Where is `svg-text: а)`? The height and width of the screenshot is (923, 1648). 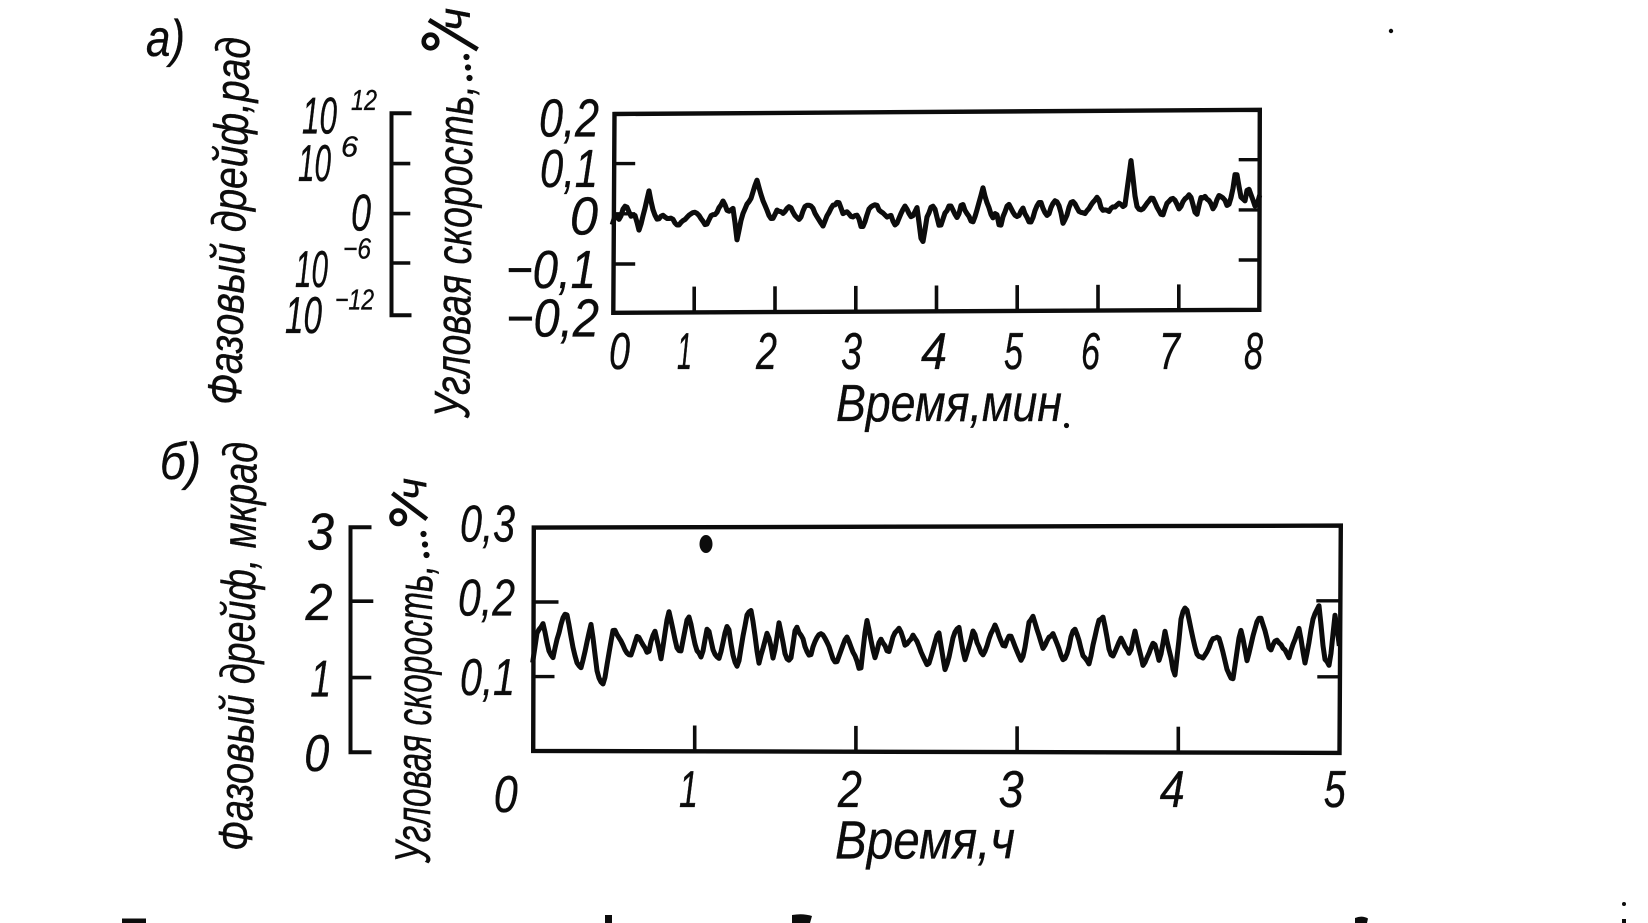 svg-text: а) is located at coordinates (165, 39).